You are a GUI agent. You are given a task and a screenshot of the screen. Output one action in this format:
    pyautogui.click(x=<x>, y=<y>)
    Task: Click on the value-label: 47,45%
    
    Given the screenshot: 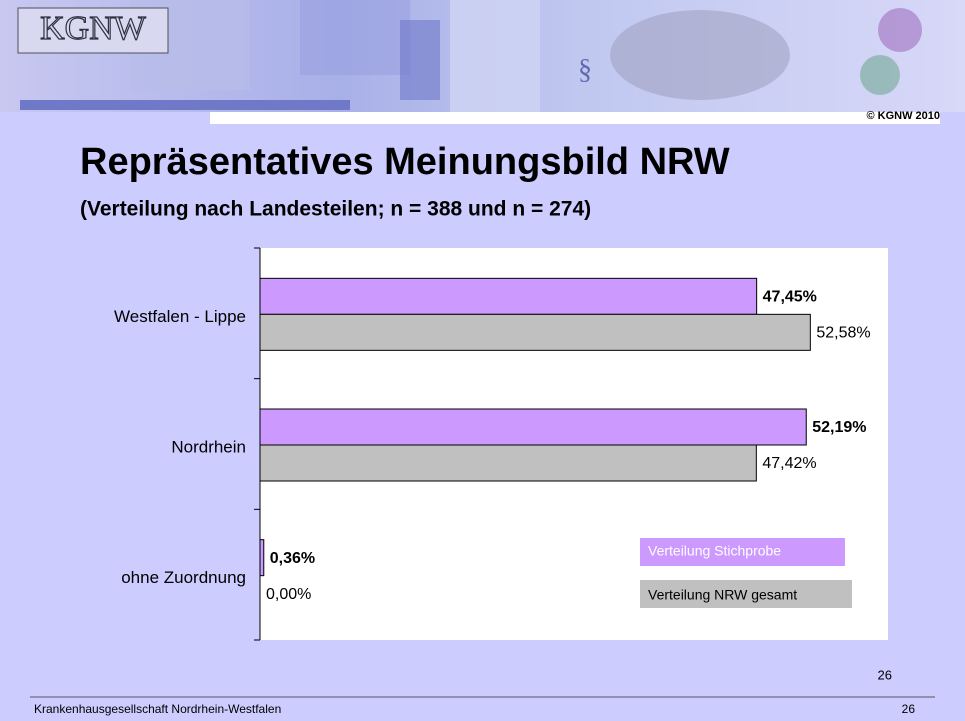 What is the action you would take?
    pyautogui.click(x=790, y=297)
    